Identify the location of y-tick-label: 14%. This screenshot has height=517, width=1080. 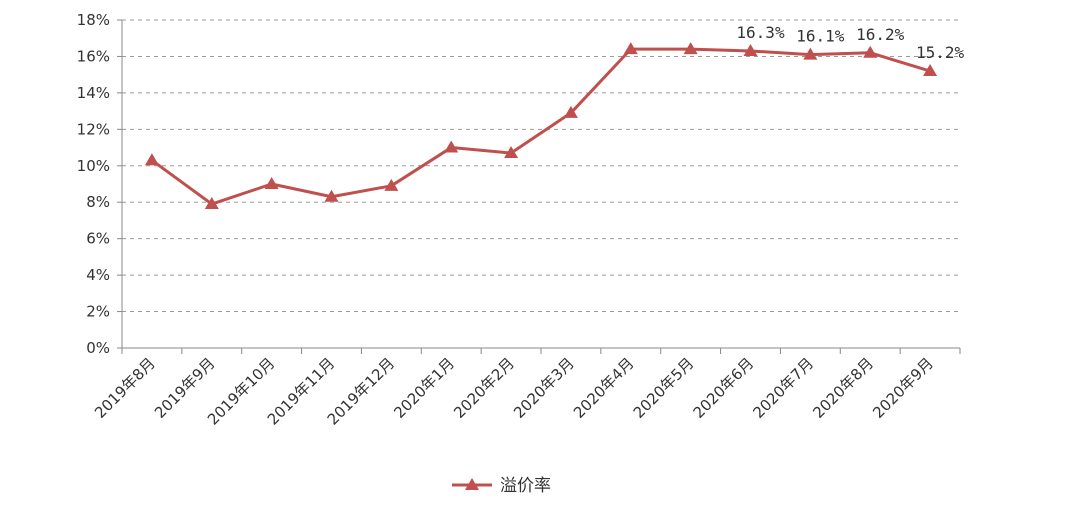
(93, 93).